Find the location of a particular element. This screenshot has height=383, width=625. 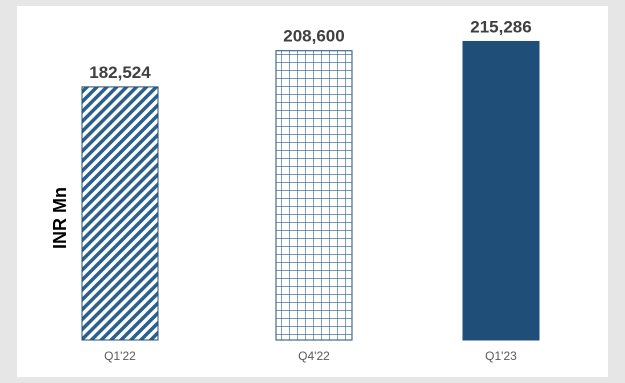

x-tick-label-1: Q4'22 is located at coordinates (314, 356).